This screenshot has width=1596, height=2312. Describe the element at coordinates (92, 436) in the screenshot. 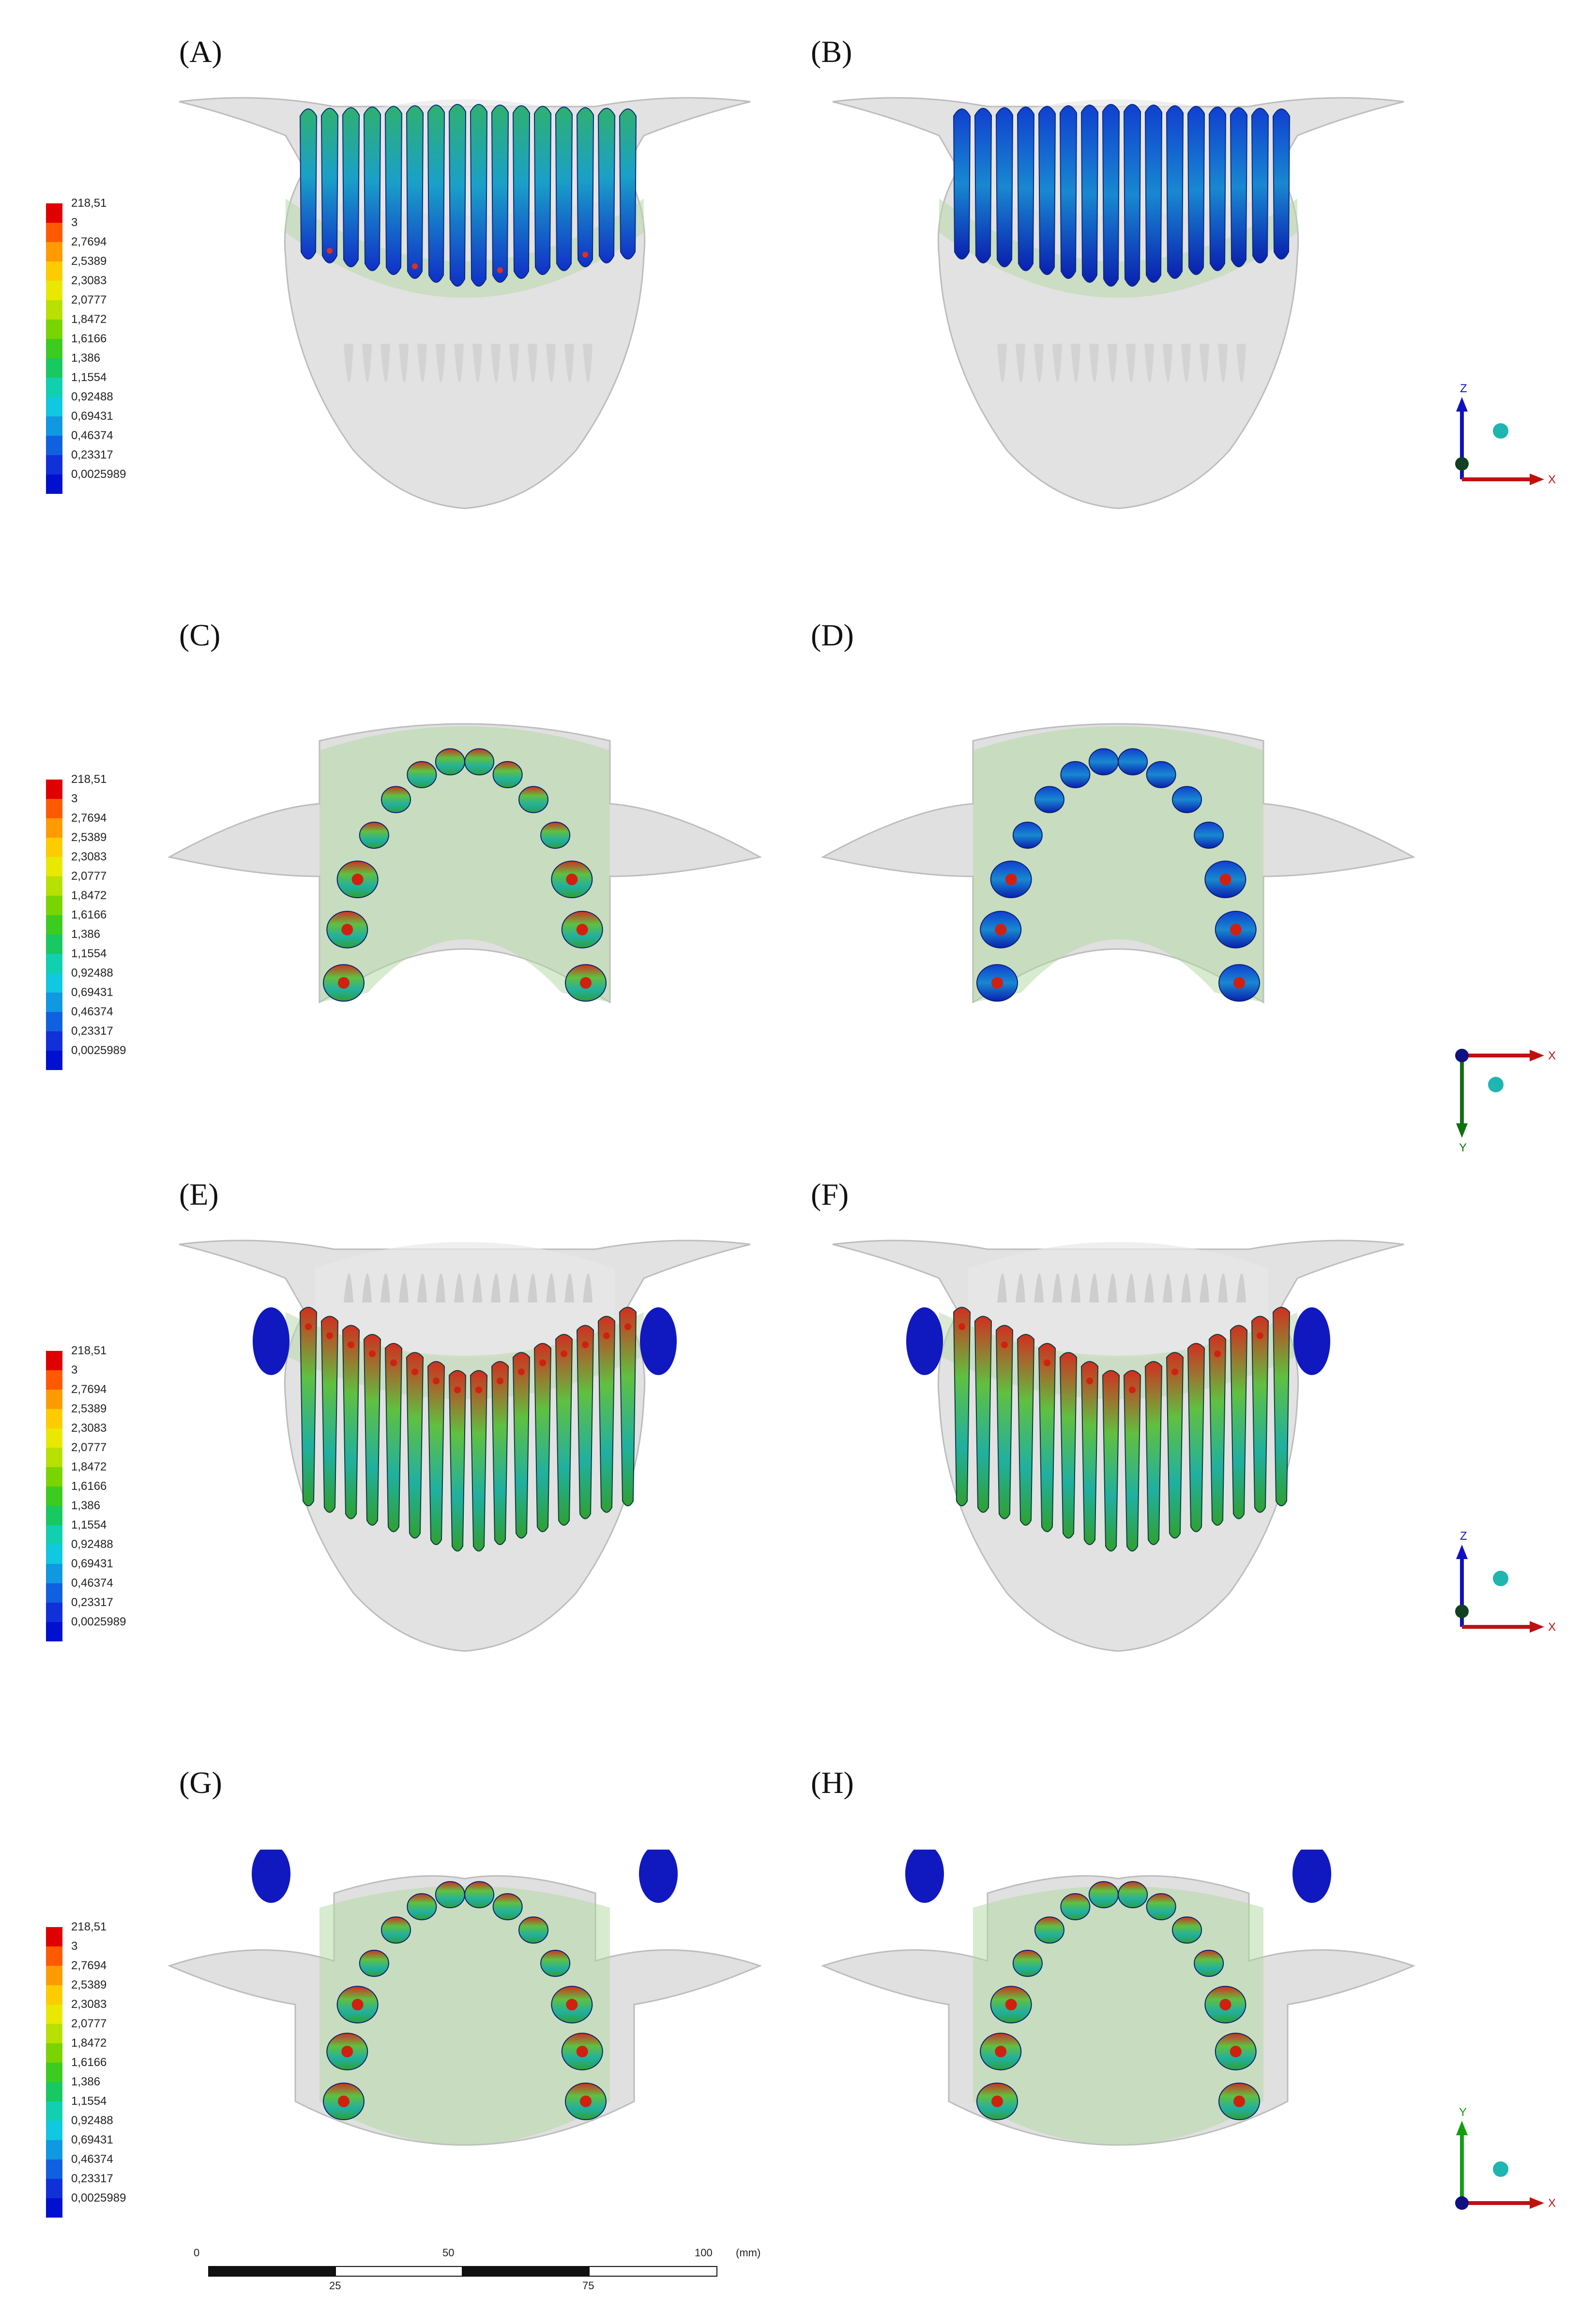

I see `legend-value: 0,46374` at that location.